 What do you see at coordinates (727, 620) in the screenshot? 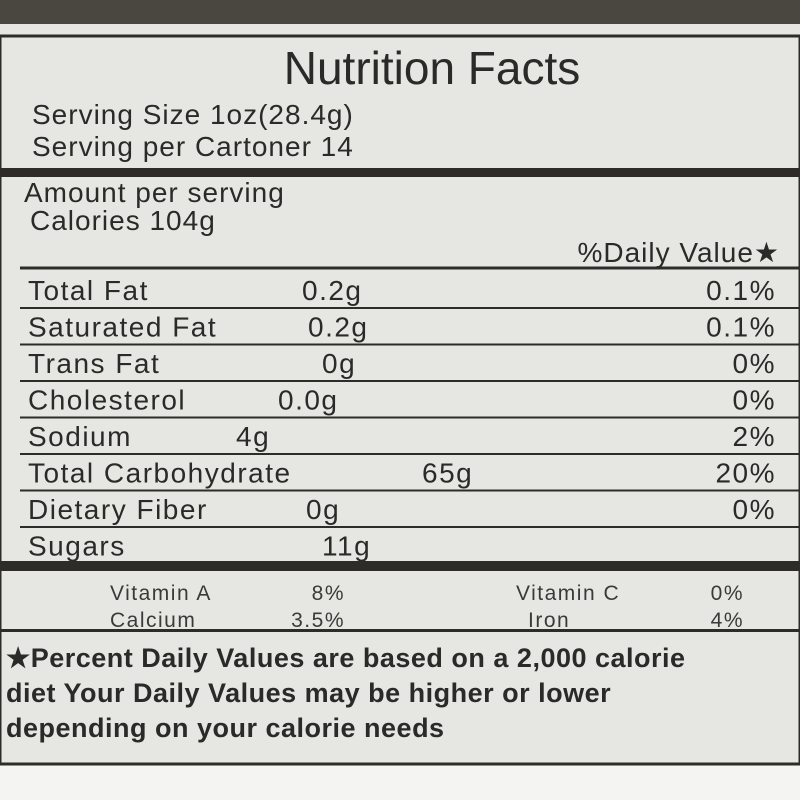
I see `vitamin-value: 4%` at bounding box center [727, 620].